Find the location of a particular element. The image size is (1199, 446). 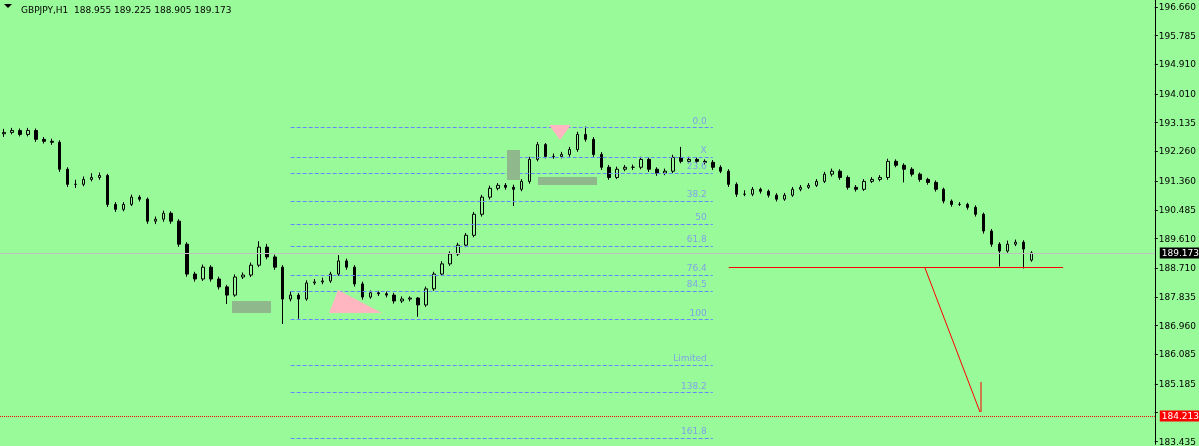

text: GBPJPY,H1 188.955 189.225 188.905 189.173 is located at coordinates (126, 9).